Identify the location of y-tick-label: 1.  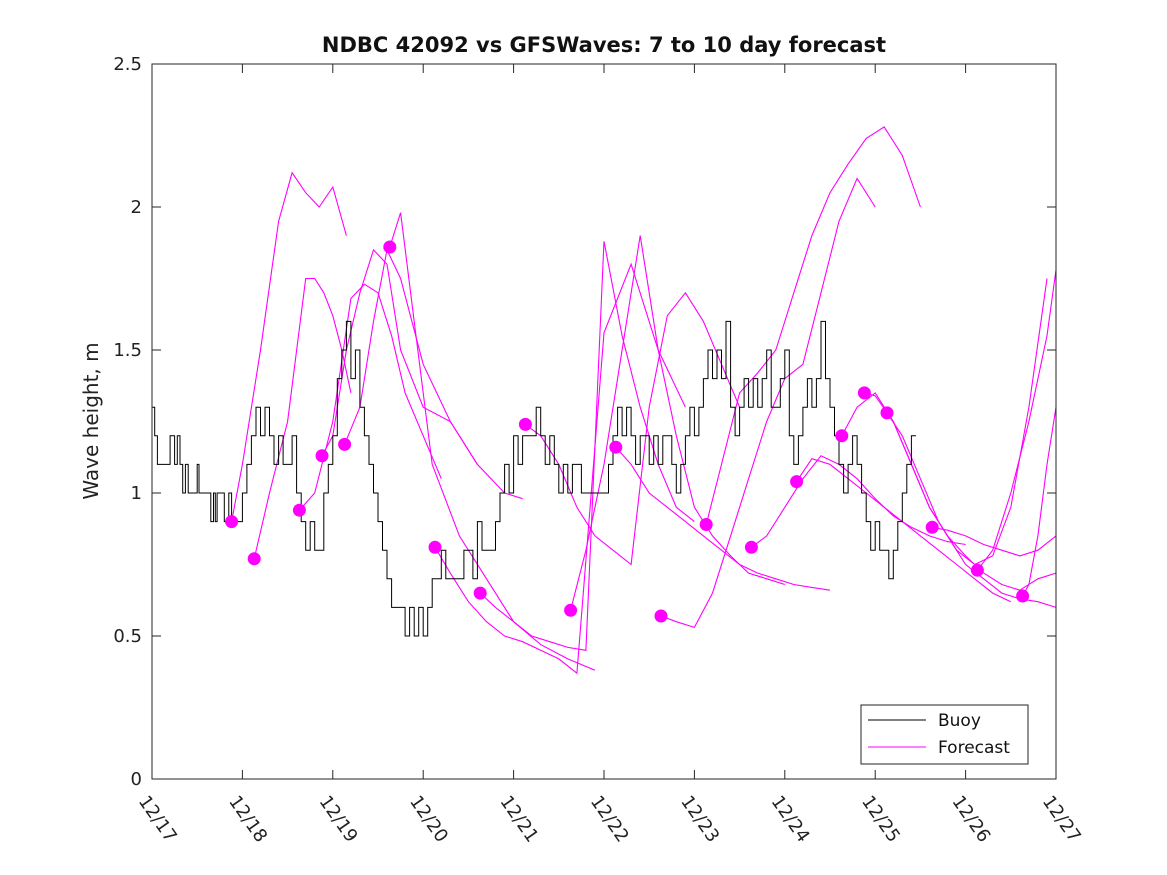
(136, 493).